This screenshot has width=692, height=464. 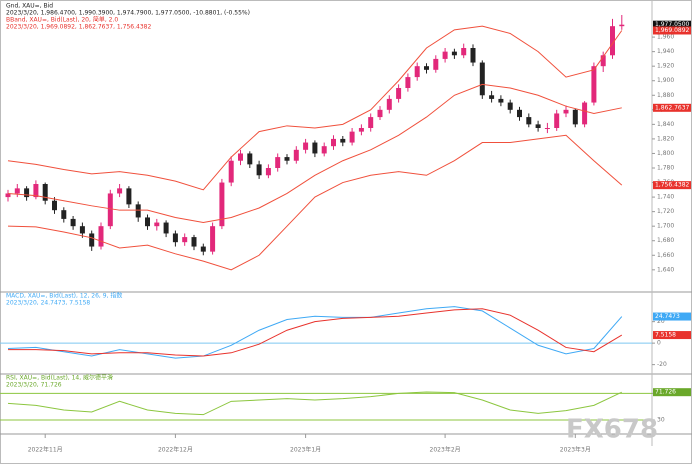 I want to click on y-tick-label: -20, so click(x=662, y=364).